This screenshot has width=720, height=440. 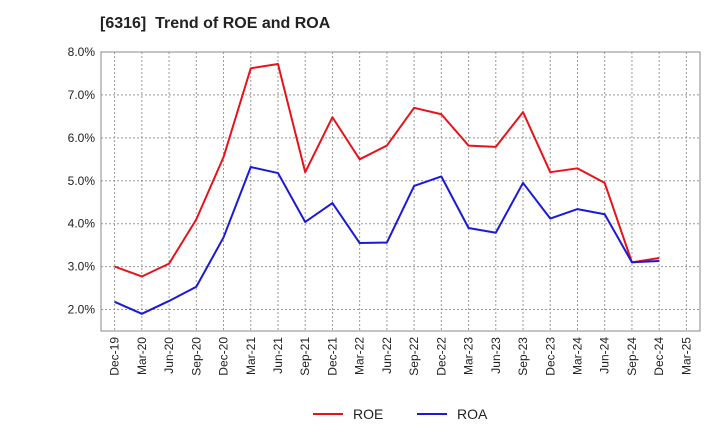 I want to click on legend-label-roe: ROE, so click(x=368, y=414).